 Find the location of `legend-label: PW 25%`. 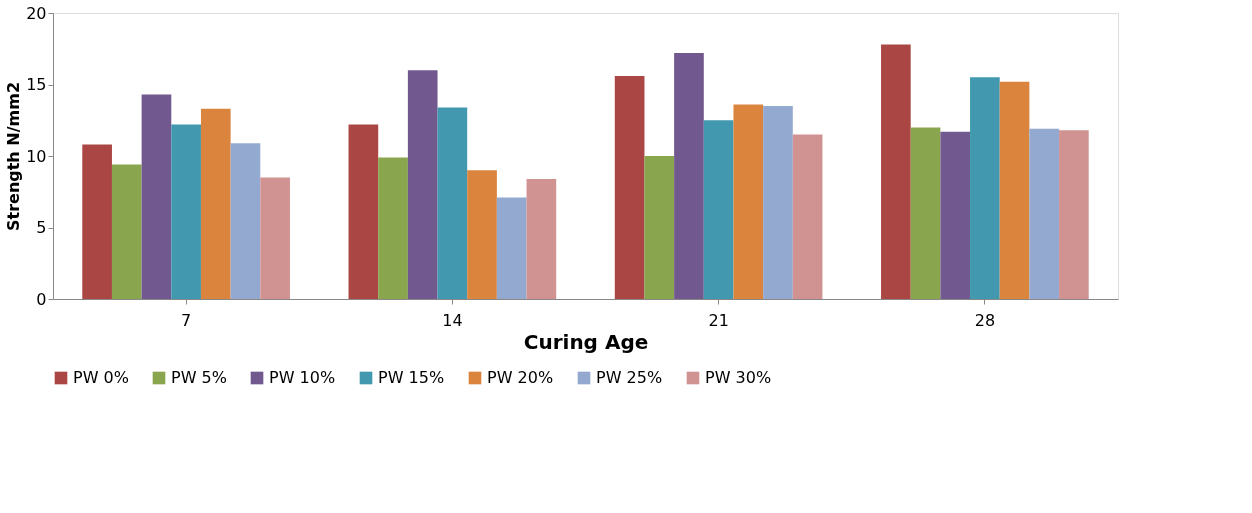

legend-label: PW 25% is located at coordinates (629, 377).